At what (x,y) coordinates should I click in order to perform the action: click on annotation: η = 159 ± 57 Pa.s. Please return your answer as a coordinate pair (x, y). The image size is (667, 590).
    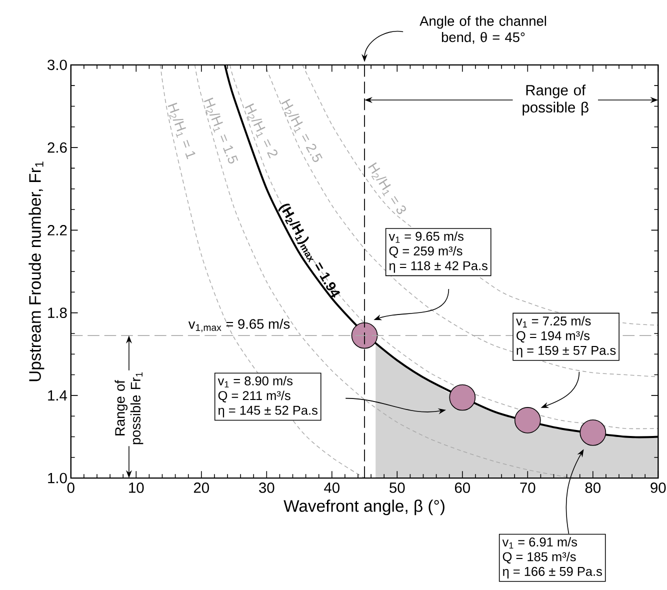
    Looking at the image, I should click on (566, 352).